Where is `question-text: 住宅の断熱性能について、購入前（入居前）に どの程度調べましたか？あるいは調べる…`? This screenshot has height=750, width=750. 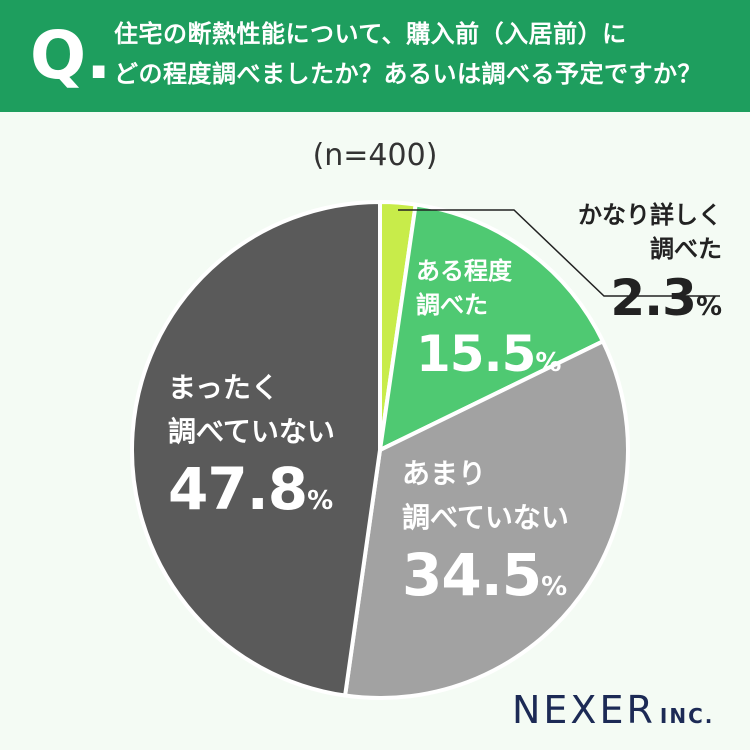 question-text: 住宅の断熱性能について、購入前（入居前）に どの程度調べましたか？あるいは調べる… is located at coordinates (424, 54).